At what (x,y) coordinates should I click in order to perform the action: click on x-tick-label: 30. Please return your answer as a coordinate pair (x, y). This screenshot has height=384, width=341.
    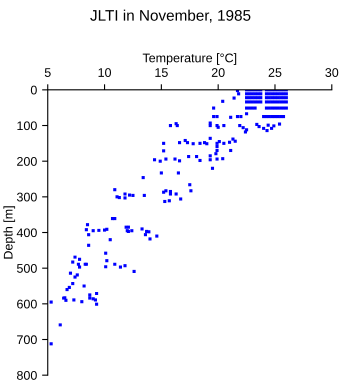
    Looking at the image, I should click on (331, 72).